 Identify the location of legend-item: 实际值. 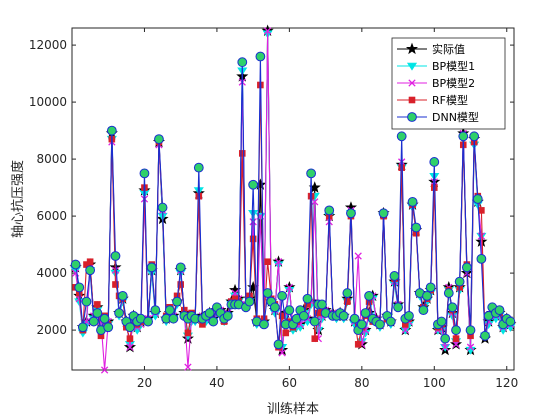
(431, 49).